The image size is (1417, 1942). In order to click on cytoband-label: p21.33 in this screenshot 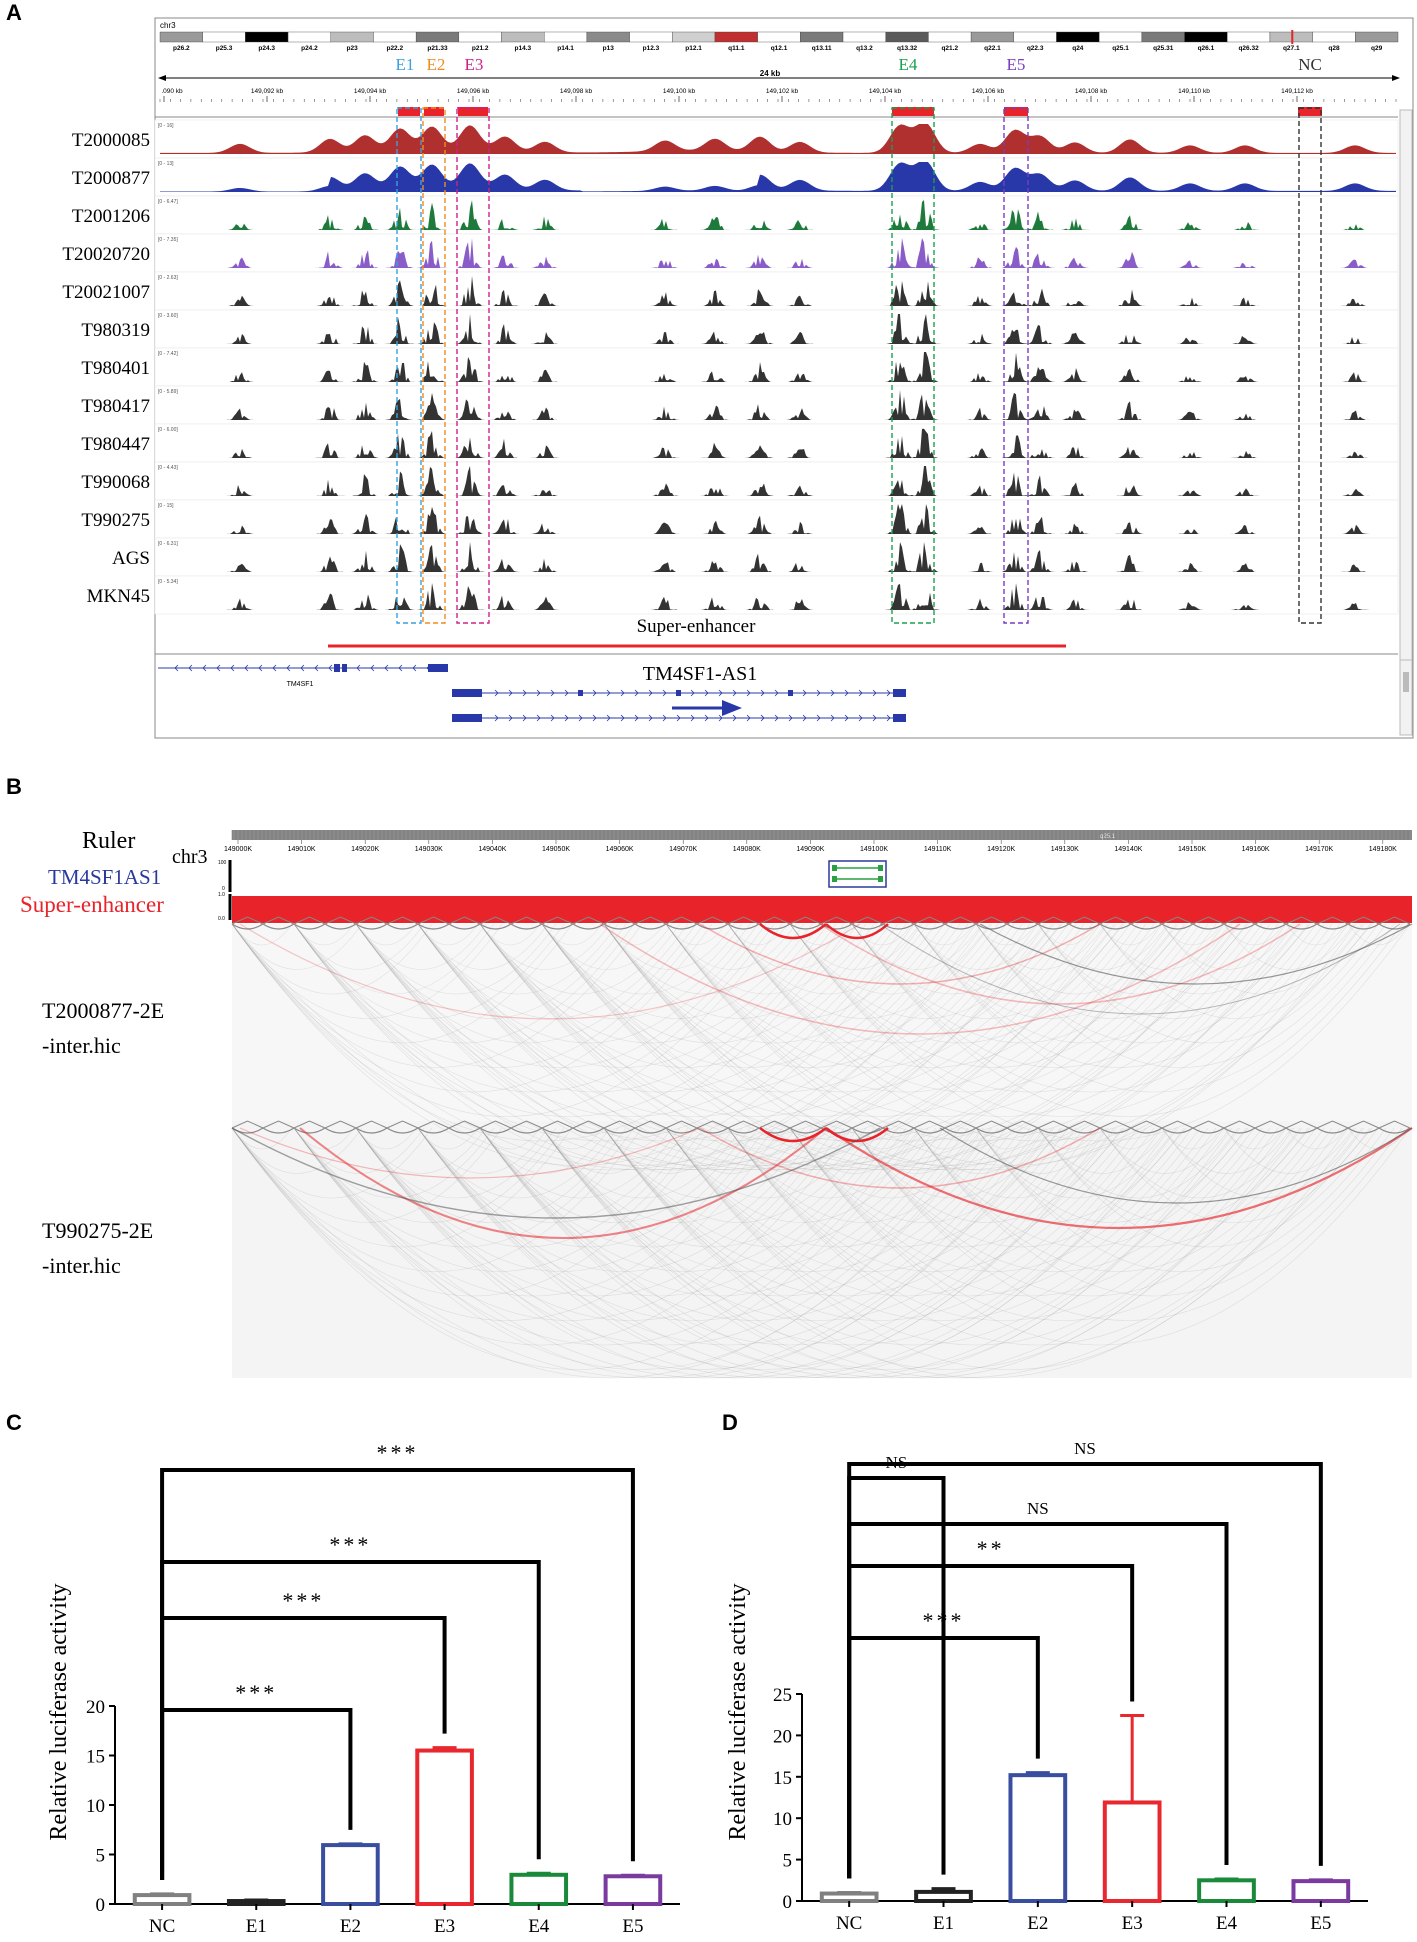, I will do `click(437, 48)`.